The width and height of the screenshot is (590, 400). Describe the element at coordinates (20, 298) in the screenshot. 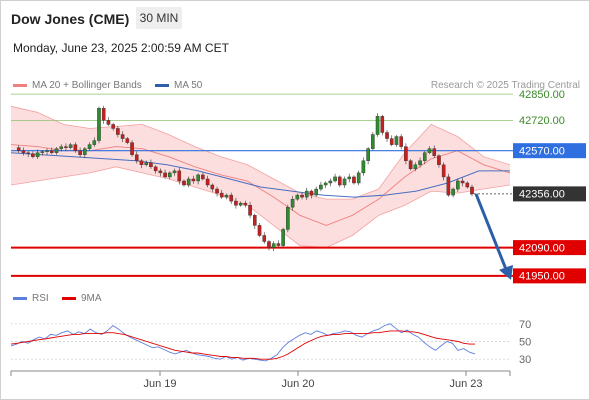

I see `legend-rsi-swatch` at that location.